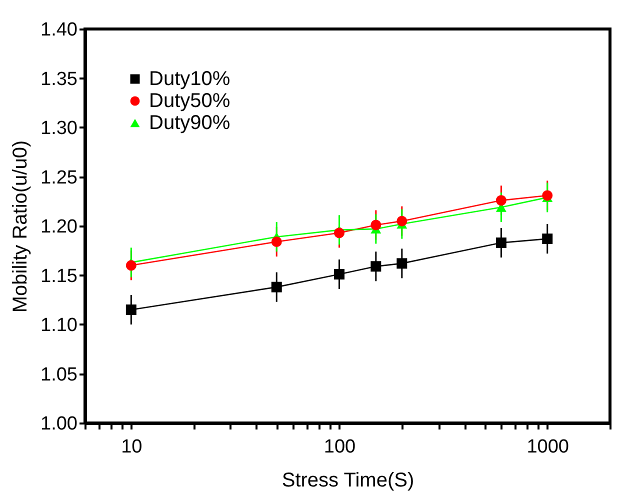 The image size is (641, 500). What do you see at coordinates (340, 447) in the screenshot?
I see `x-tick-label: 100` at bounding box center [340, 447].